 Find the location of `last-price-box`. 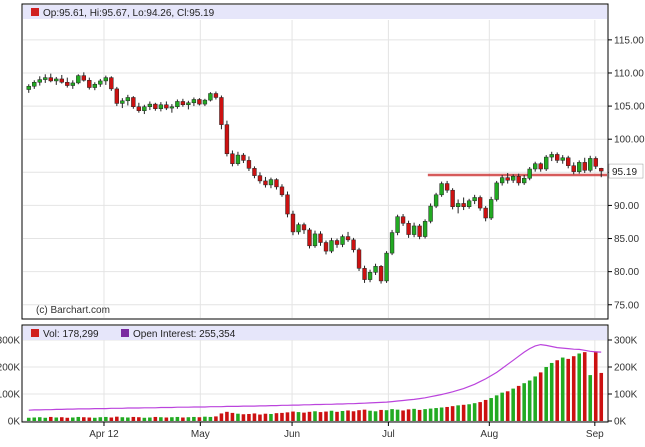

last-price-box is located at coordinates (626, 171).